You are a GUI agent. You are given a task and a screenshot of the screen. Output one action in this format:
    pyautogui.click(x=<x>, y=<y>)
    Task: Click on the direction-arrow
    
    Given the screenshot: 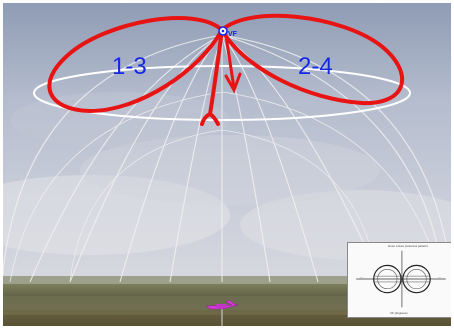 What is the action you would take?
    pyautogui.click(x=233, y=64)
    